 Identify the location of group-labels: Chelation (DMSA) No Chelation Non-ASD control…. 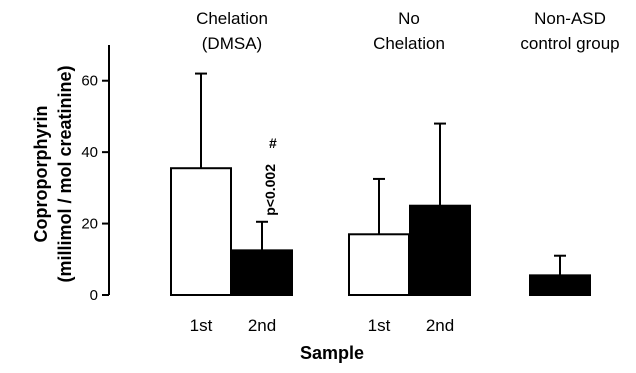
(408, 31).